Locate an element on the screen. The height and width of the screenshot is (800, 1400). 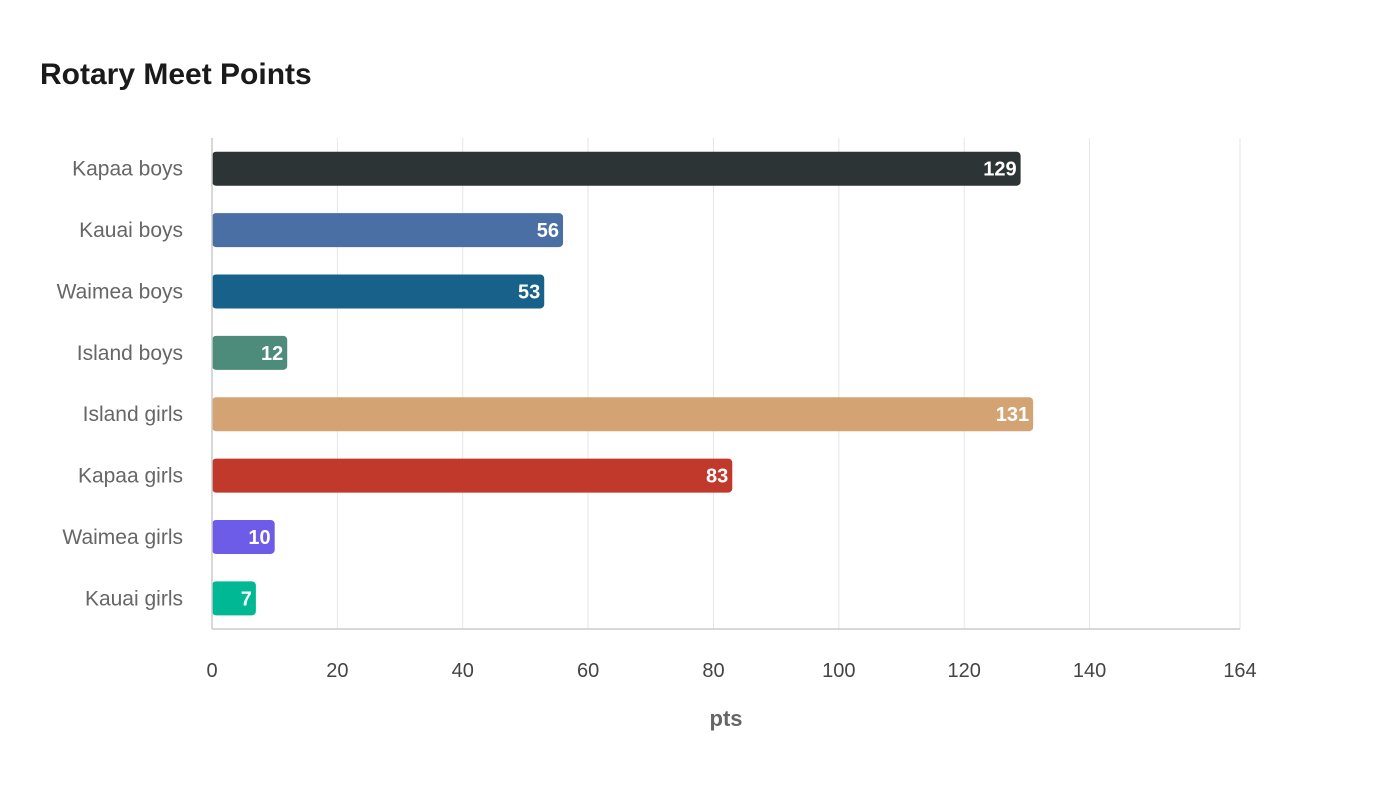
x-tick-label: 164 is located at coordinates (1239, 671).